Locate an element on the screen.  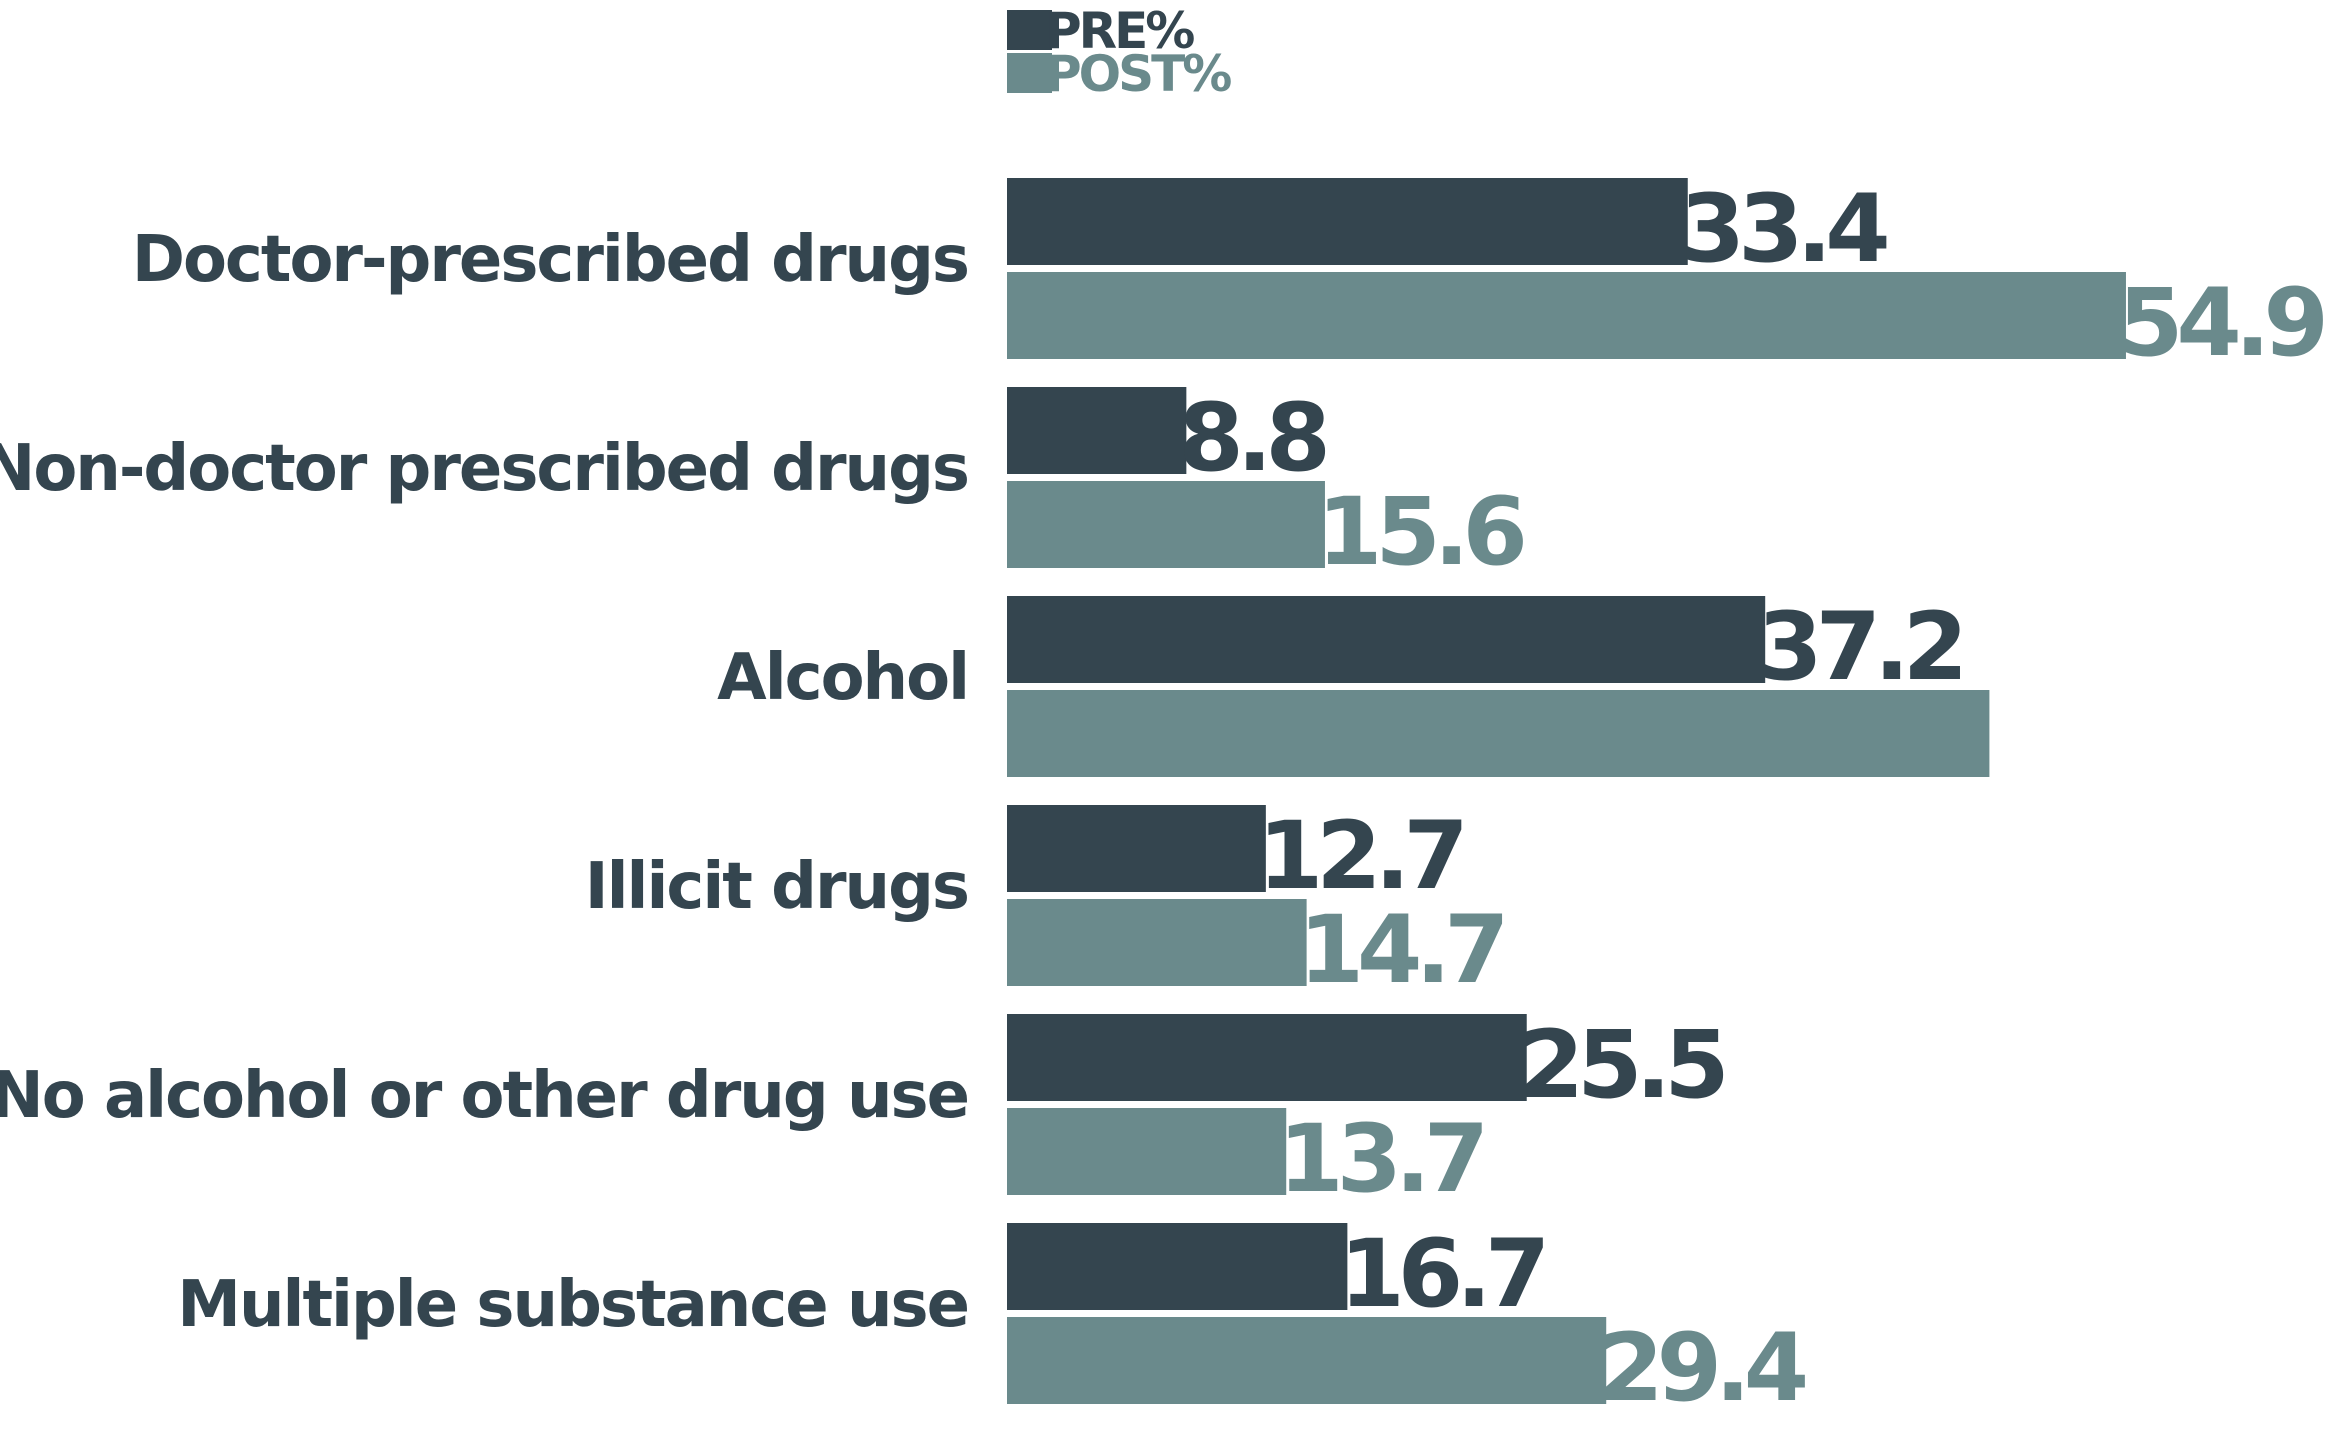
category-label: Alcohol is located at coordinates (842, 678).